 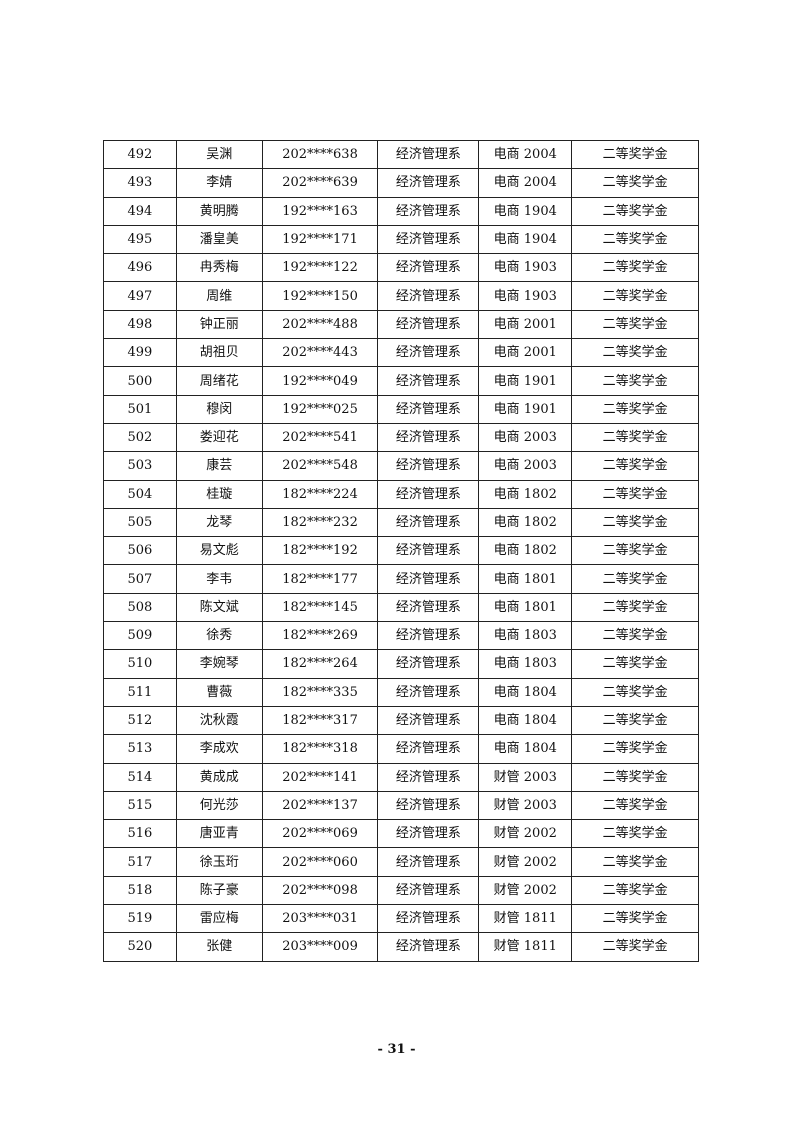 I want to click on row-number-cell: 519, so click(x=140, y=919).